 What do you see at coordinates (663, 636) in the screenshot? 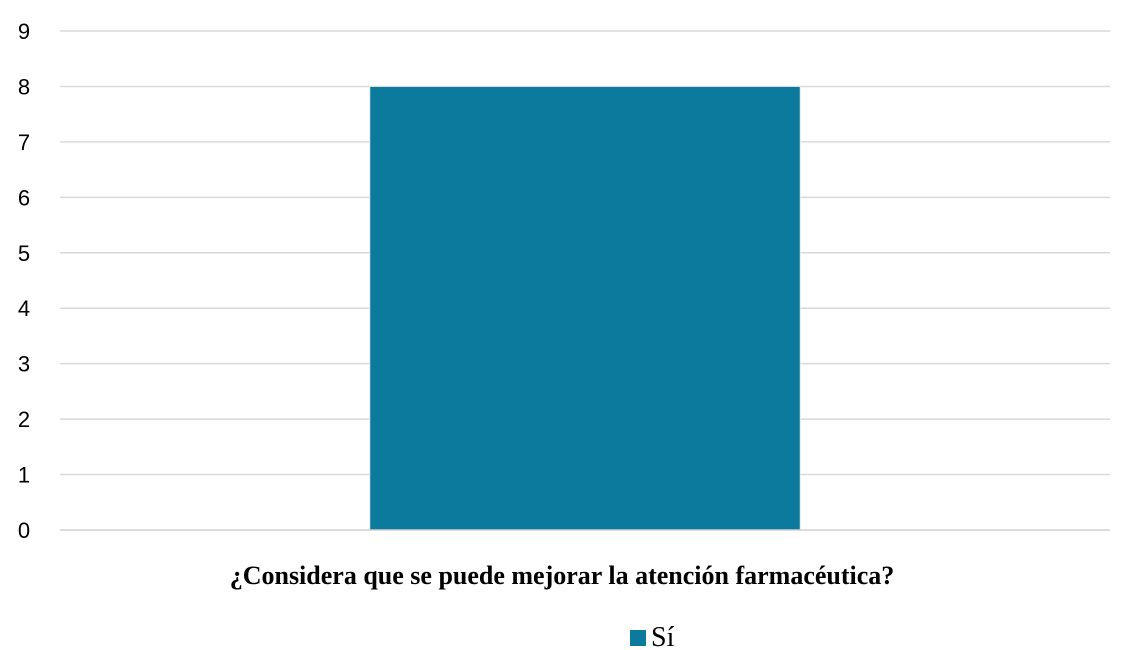
I see `legend-label-si: Sí` at bounding box center [663, 636].